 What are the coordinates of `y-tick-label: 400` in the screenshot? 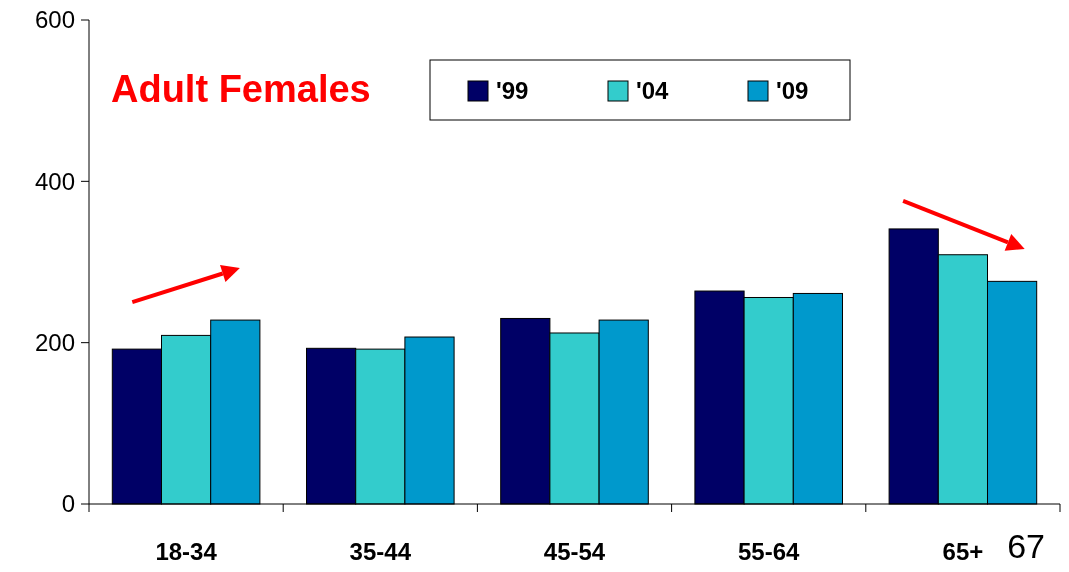 It's located at (54, 181).